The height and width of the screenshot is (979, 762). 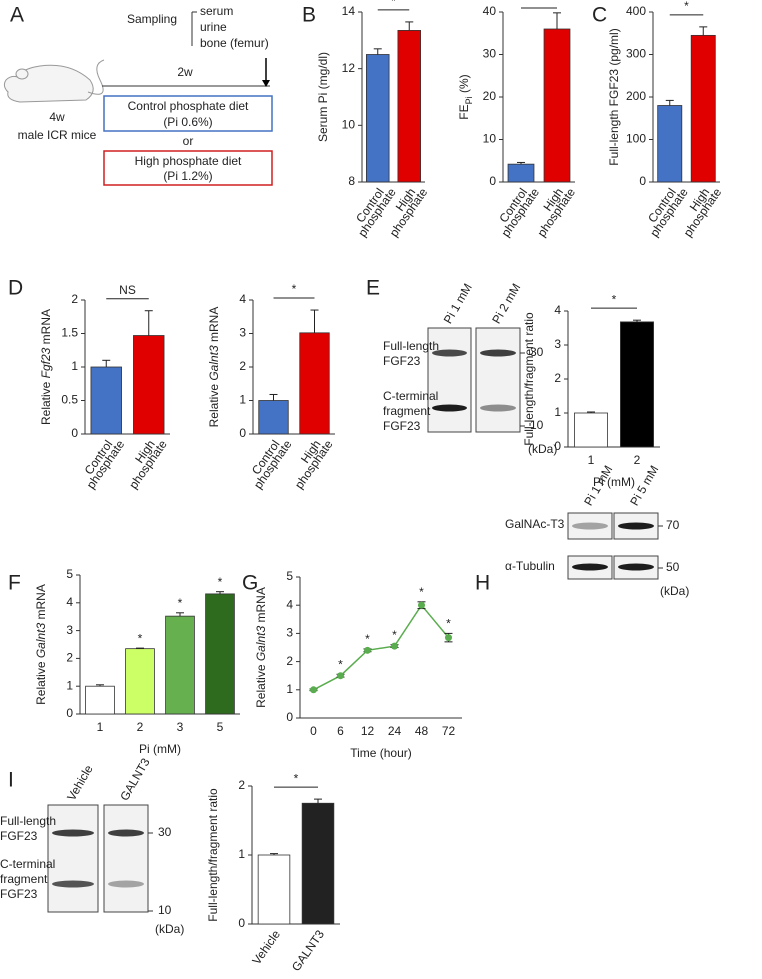 What do you see at coordinates (673, 567) in the screenshot?
I see `marker-label: 50` at bounding box center [673, 567].